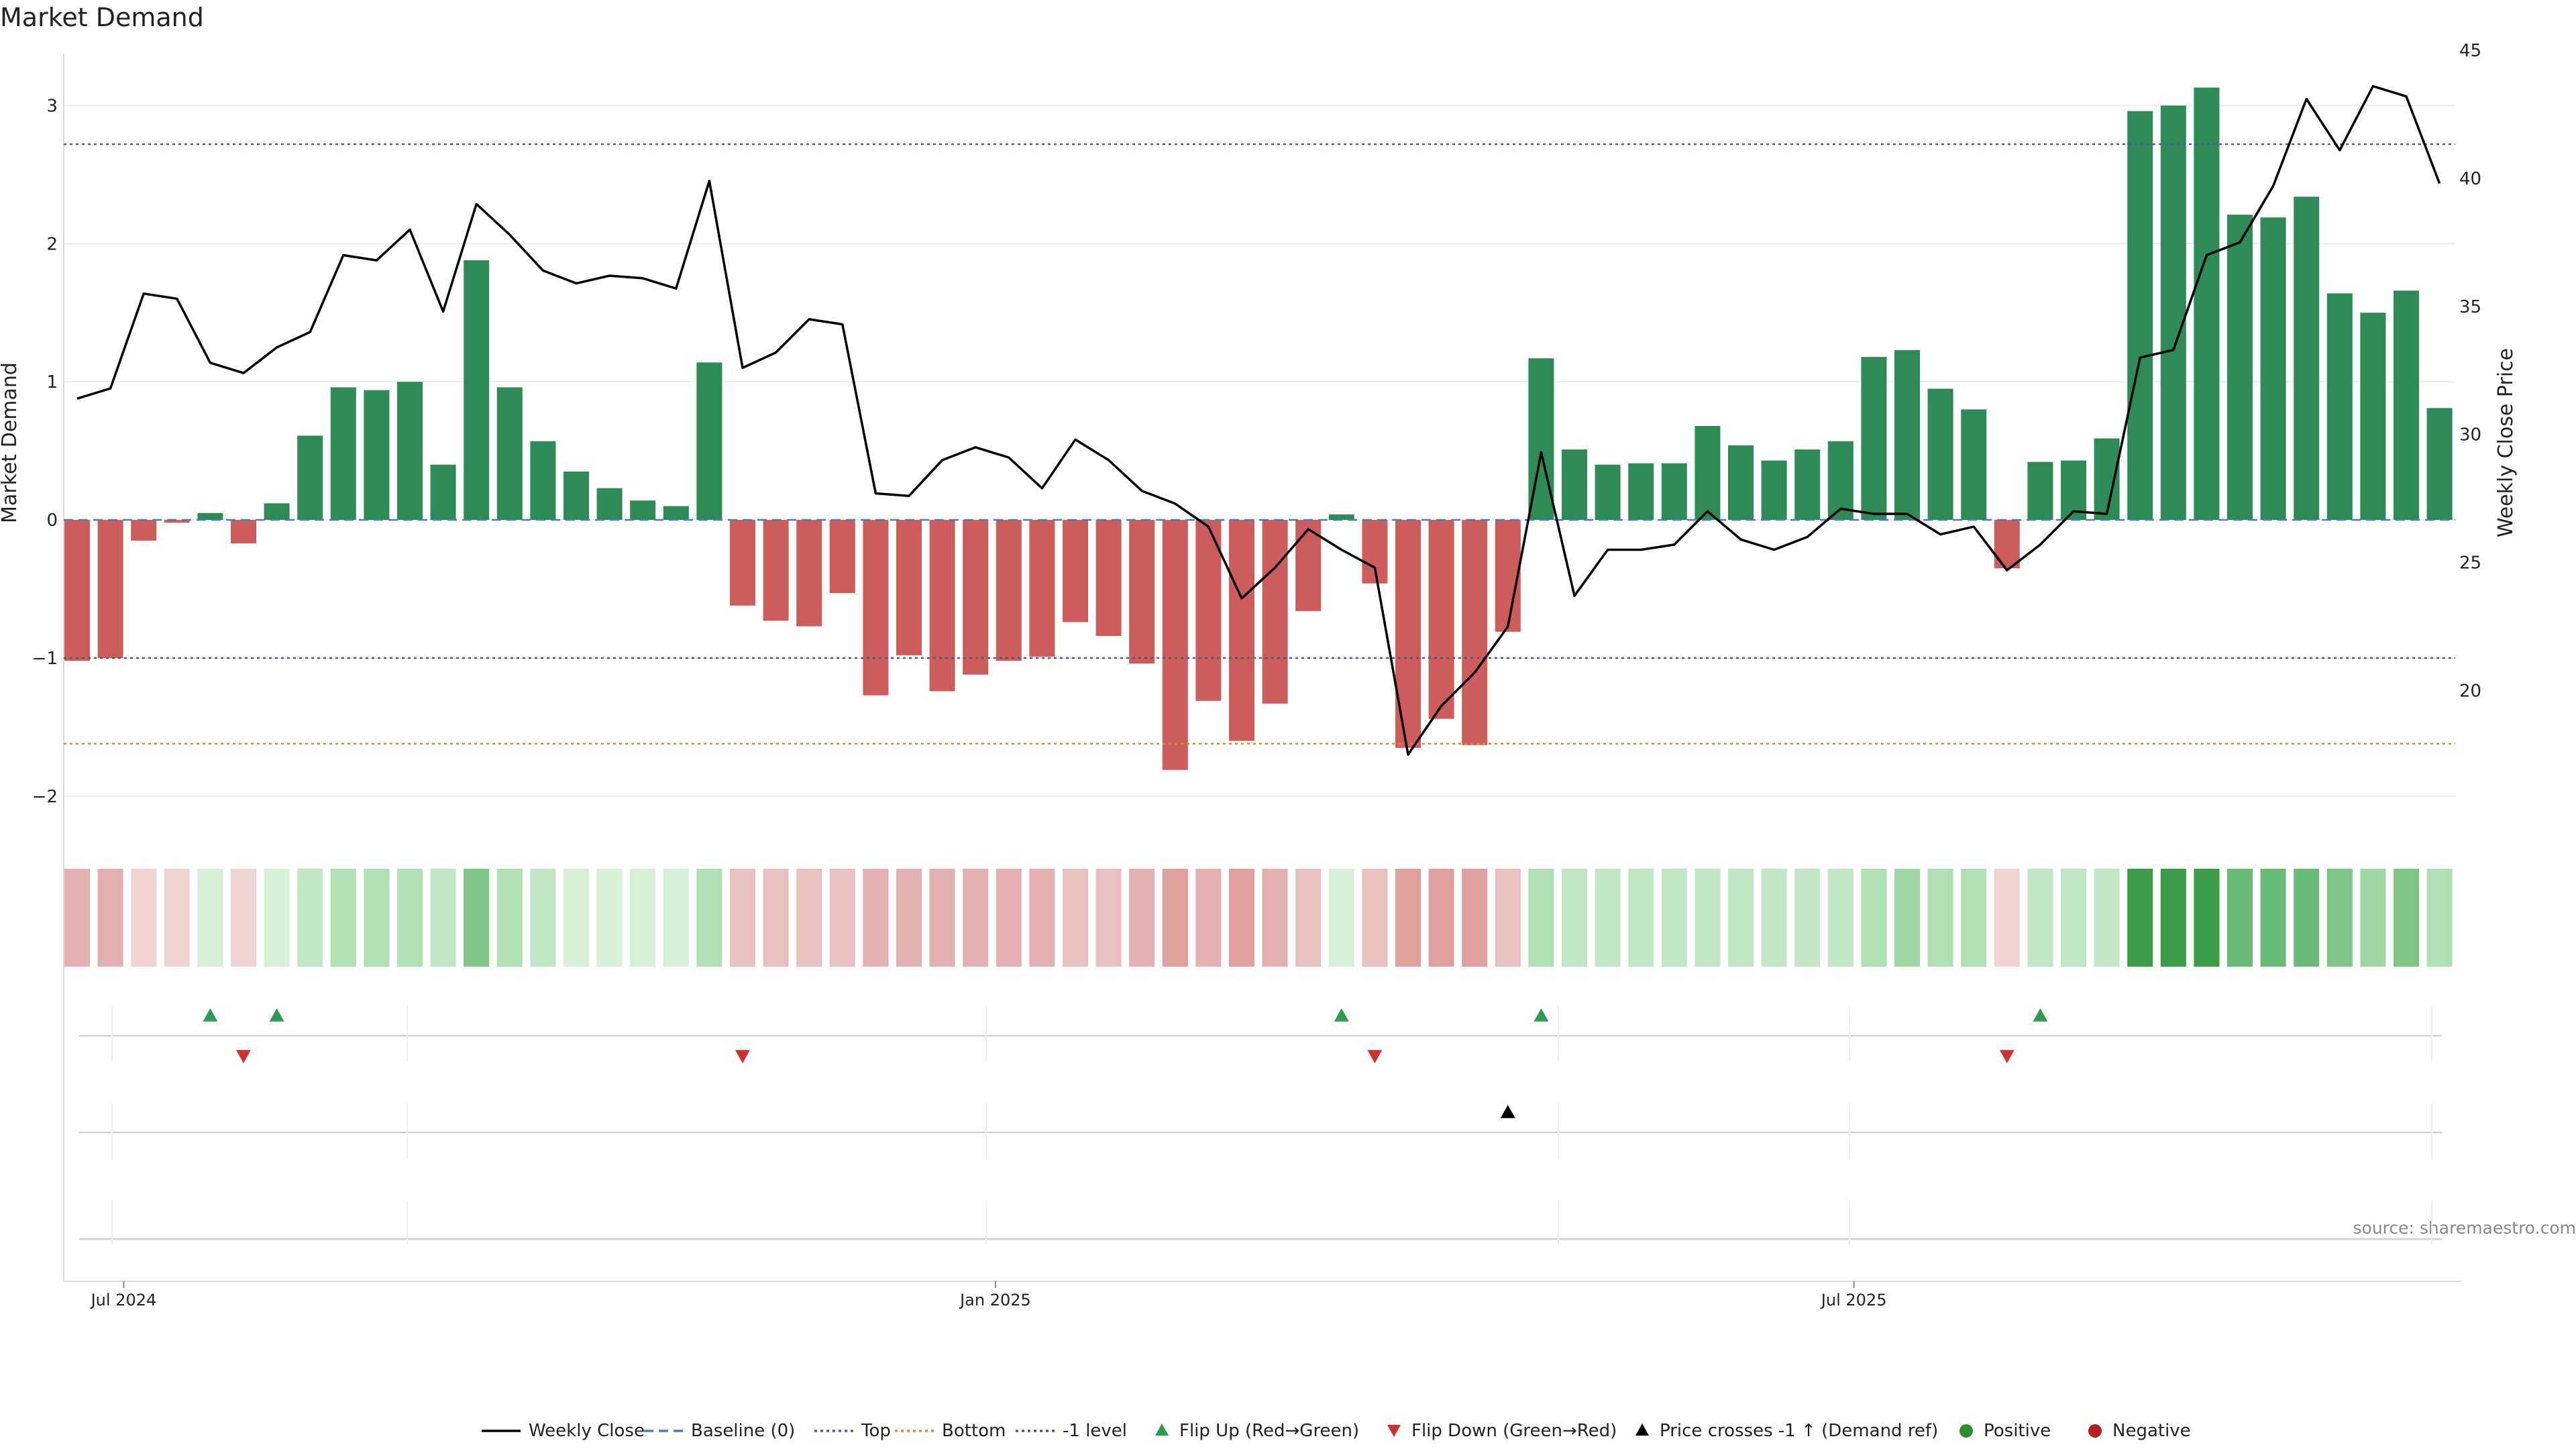 This screenshot has width=2576, height=1449. What do you see at coordinates (1514, 1431) in the screenshot?
I see `legend-label: Flip Down (Green→Red)` at bounding box center [1514, 1431].